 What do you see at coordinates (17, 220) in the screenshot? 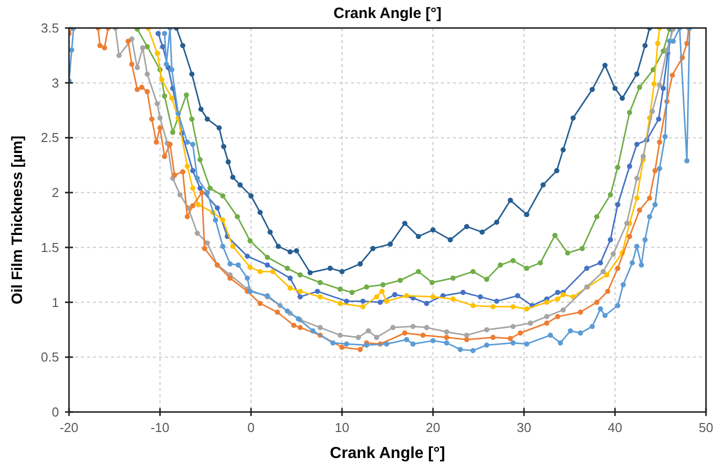
I see `y-axis-title: Oil Film Thickness [µm]` at bounding box center [17, 220].